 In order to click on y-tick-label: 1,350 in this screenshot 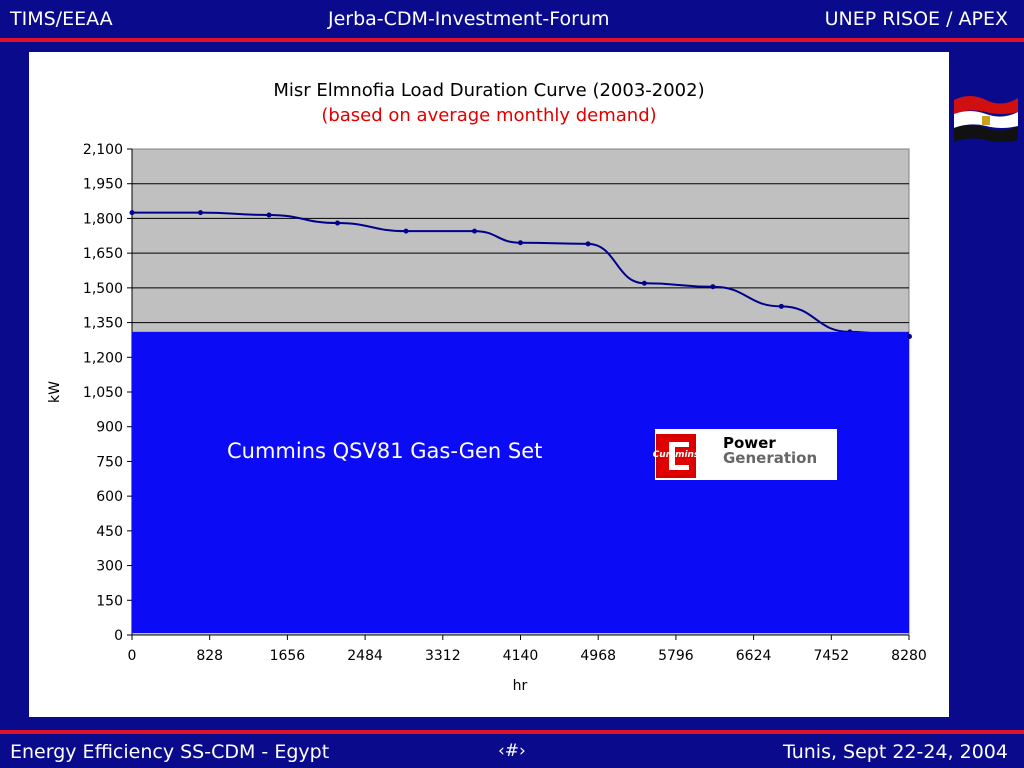, I will do `click(103, 324)`.